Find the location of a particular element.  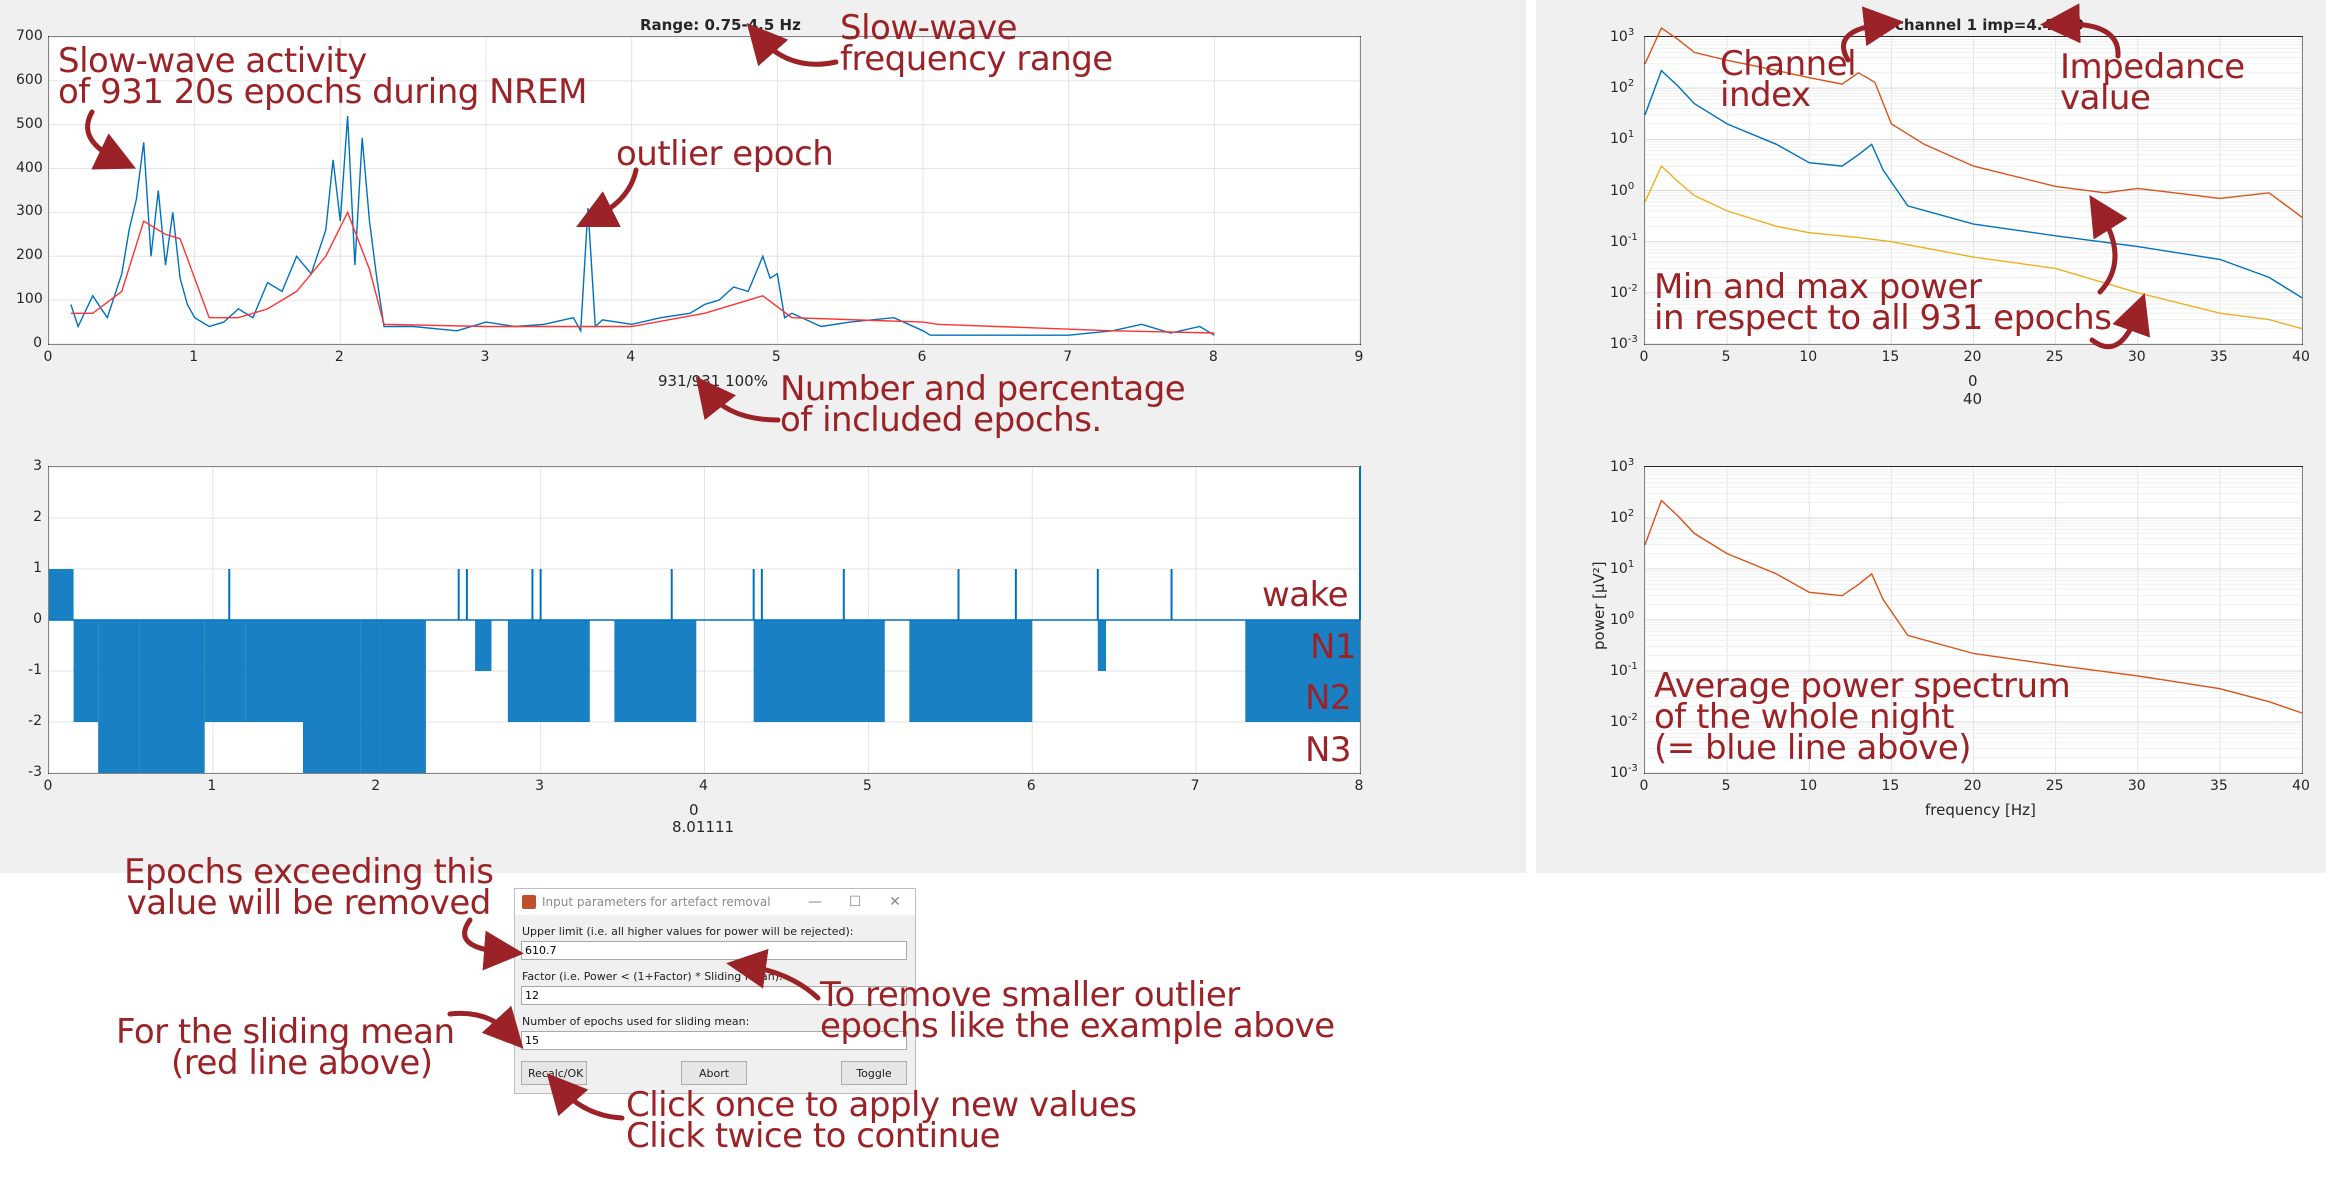

minimize-icon: — is located at coordinates (815, 902).